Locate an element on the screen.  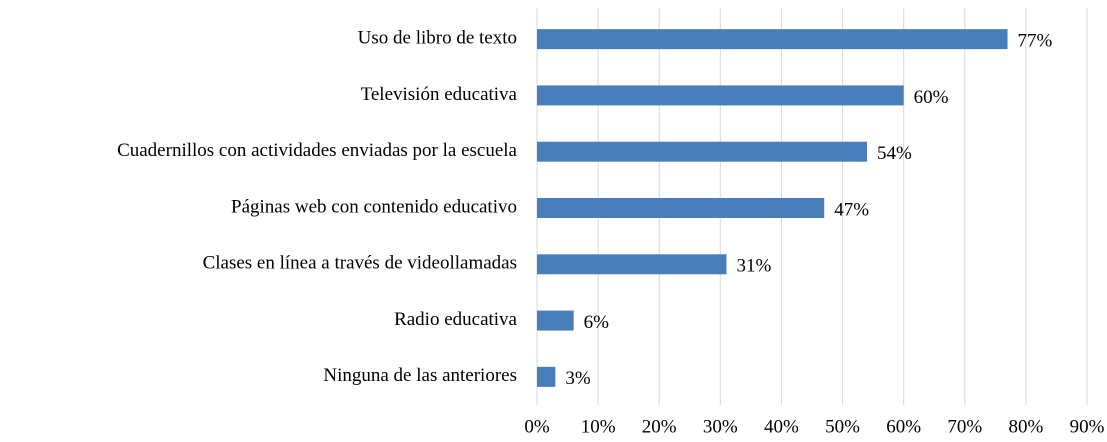
y-tick-label: Radio educativa is located at coordinates (455, 319).